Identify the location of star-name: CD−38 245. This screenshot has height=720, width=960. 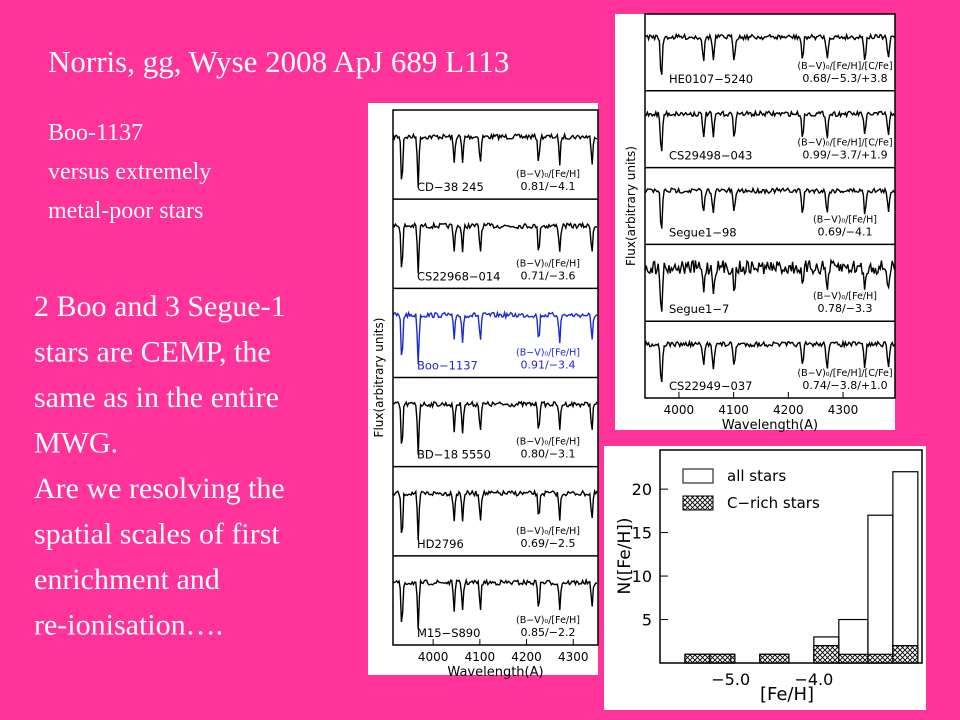
(450, 187).